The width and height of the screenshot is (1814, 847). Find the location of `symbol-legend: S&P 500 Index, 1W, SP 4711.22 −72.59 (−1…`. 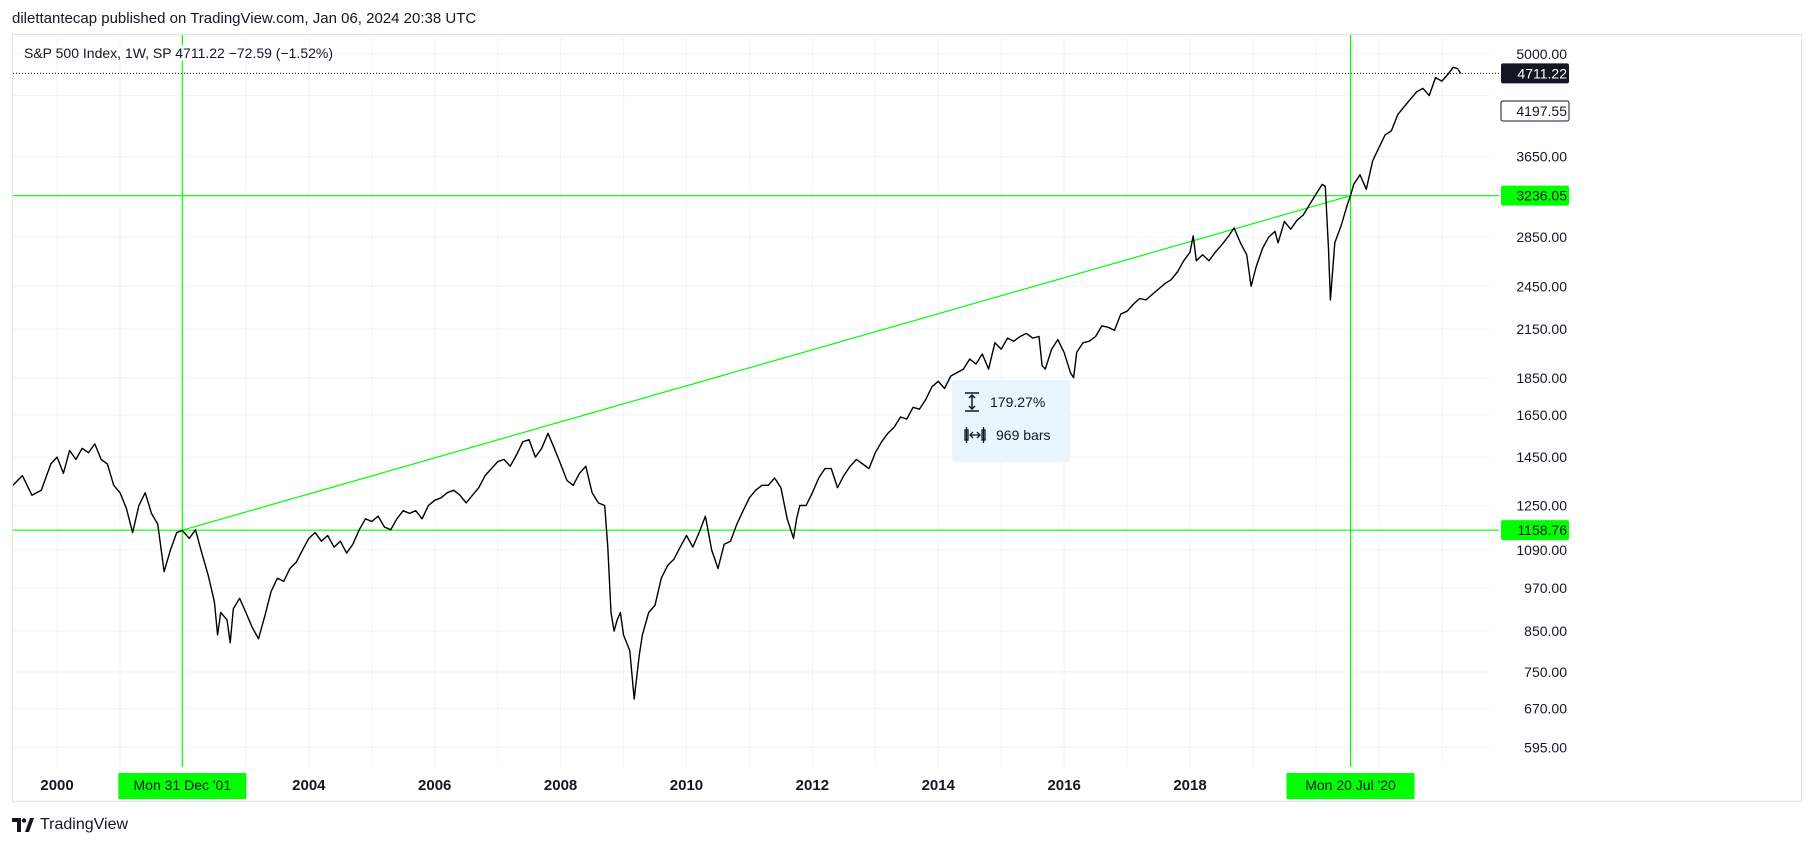

symbol-legend: S&P 500 Index, 1W, SP 4711.22 −72.59 (−1… is located at coordinates (178, 53).